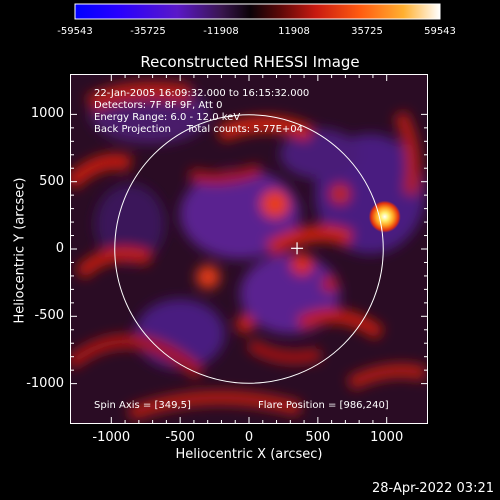 This screenshot has width=500, height=500. I want to click on plot-title: Reconstructed RHESSI Image, so click(250, 62).